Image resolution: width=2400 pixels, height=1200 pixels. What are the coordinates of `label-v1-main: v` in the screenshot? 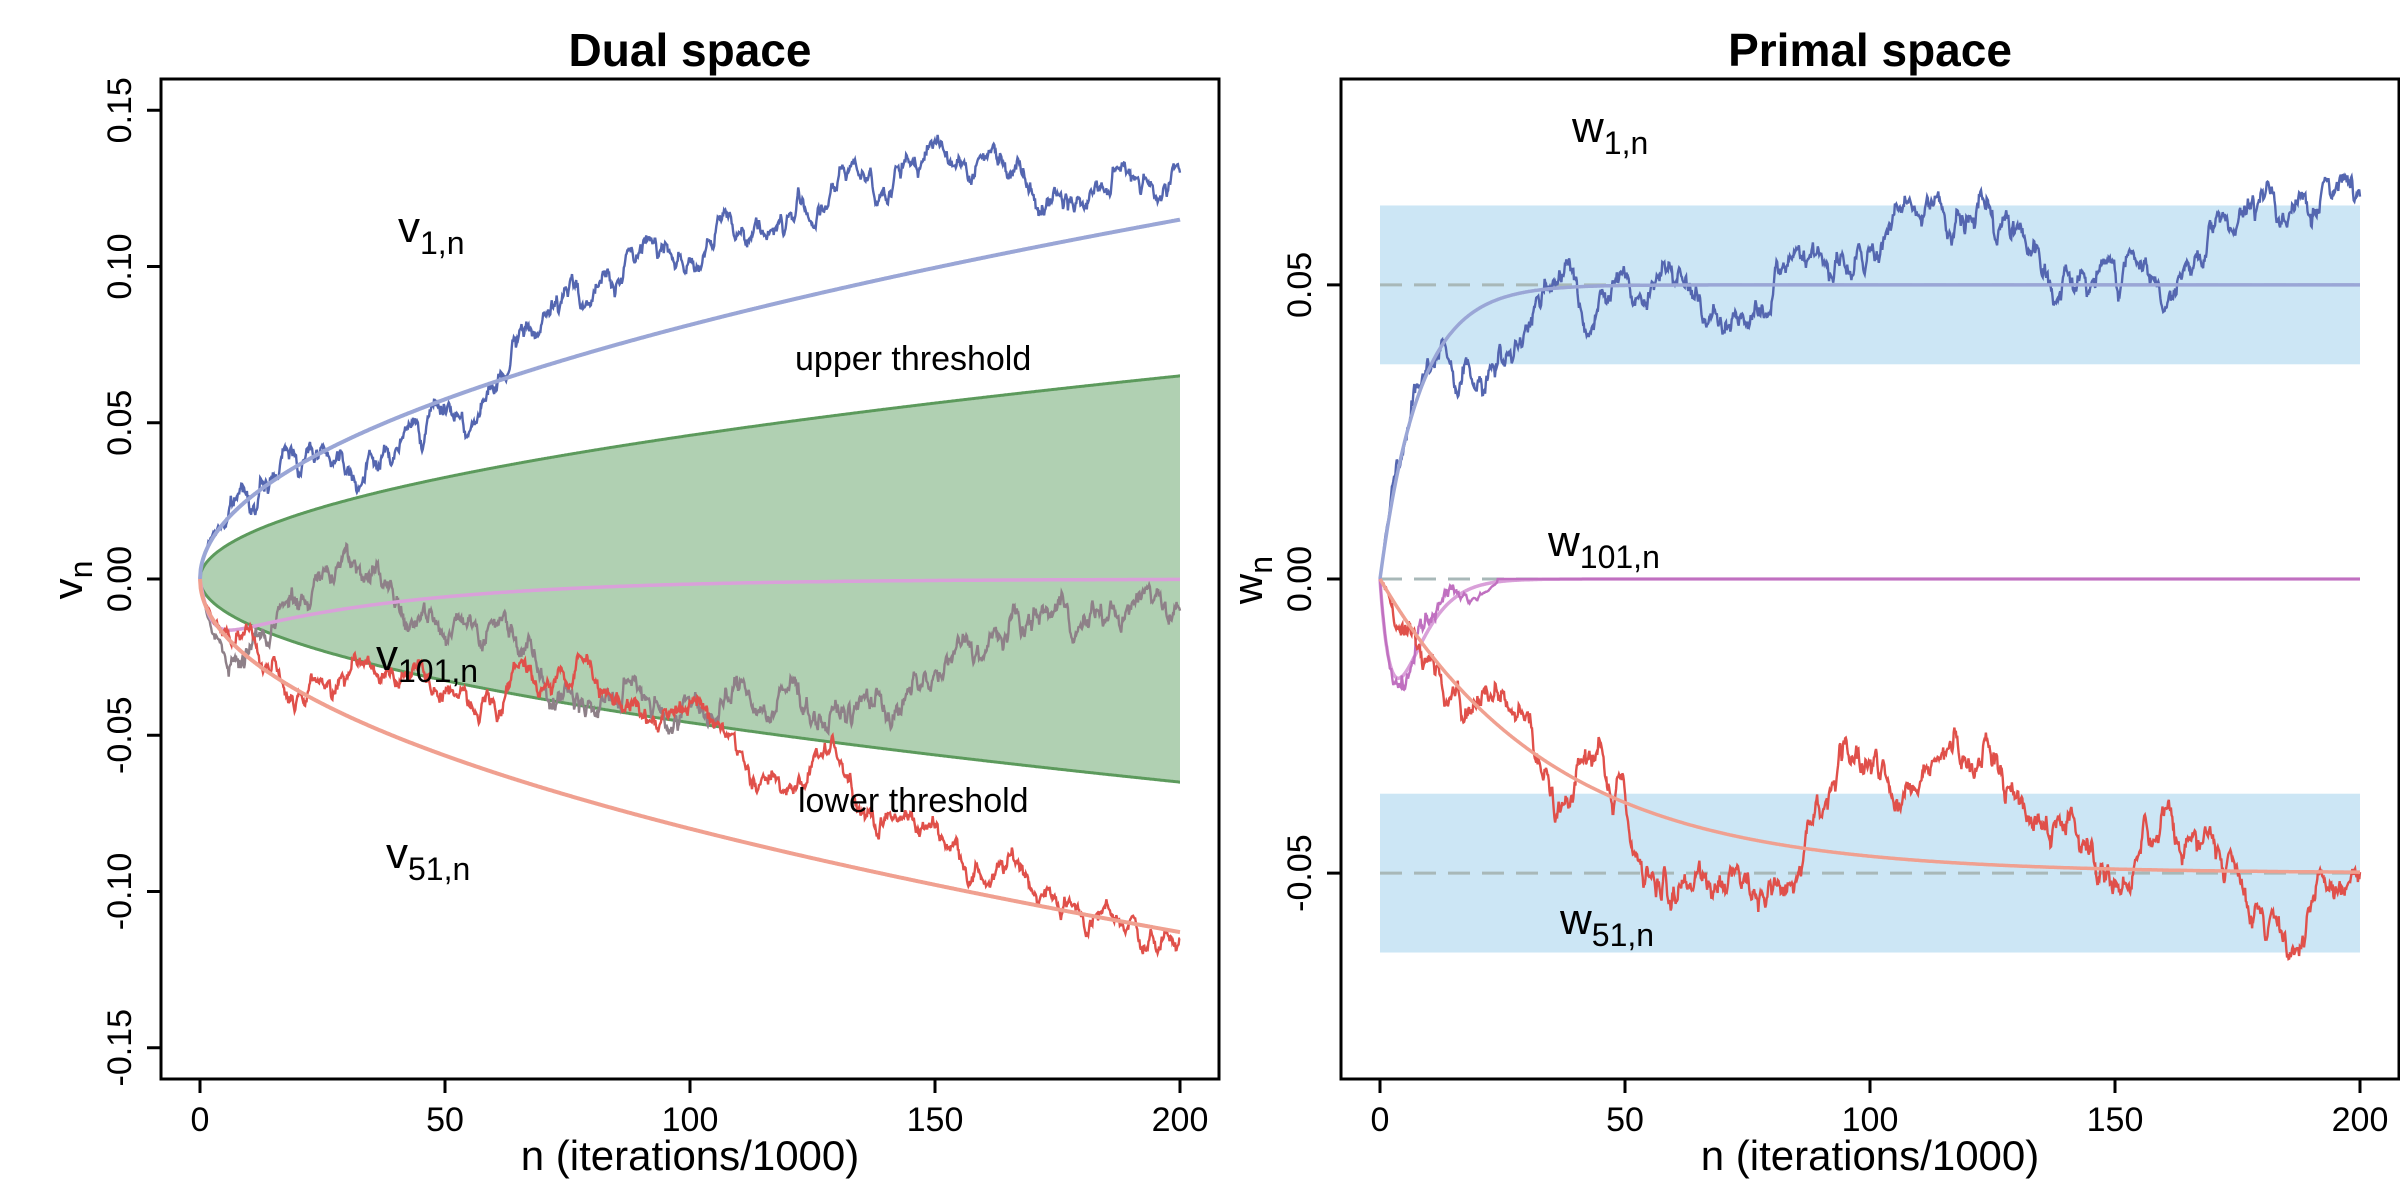 It's located at (409, 227).